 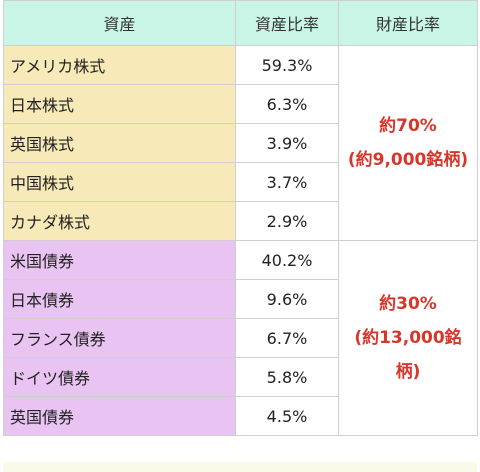 What do you see at coordinates (287, 143) in the screenshot?
I see `ratio-cell: 3.9%` at bounding box center [287, 143].